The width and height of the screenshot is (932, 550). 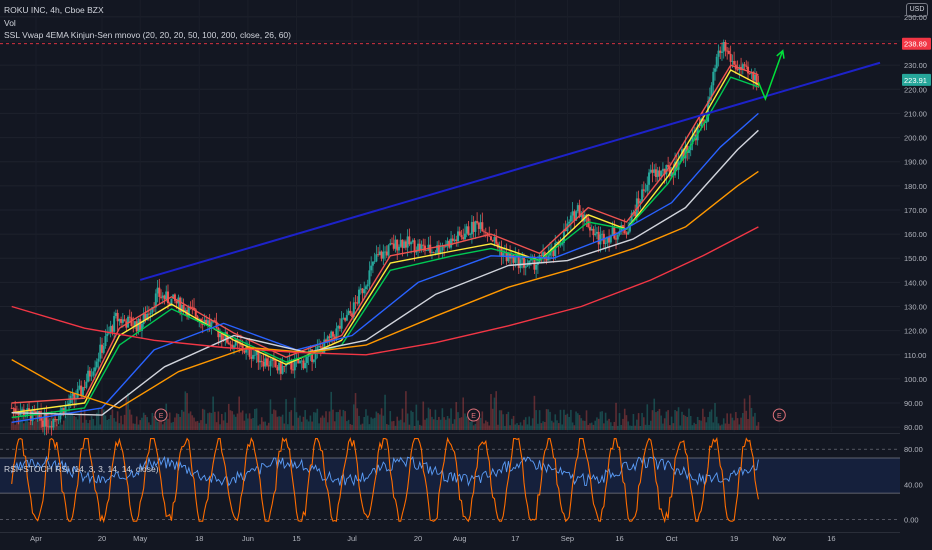 I want to click on y-tick-label: 120.00, so click(x=915, y=331).